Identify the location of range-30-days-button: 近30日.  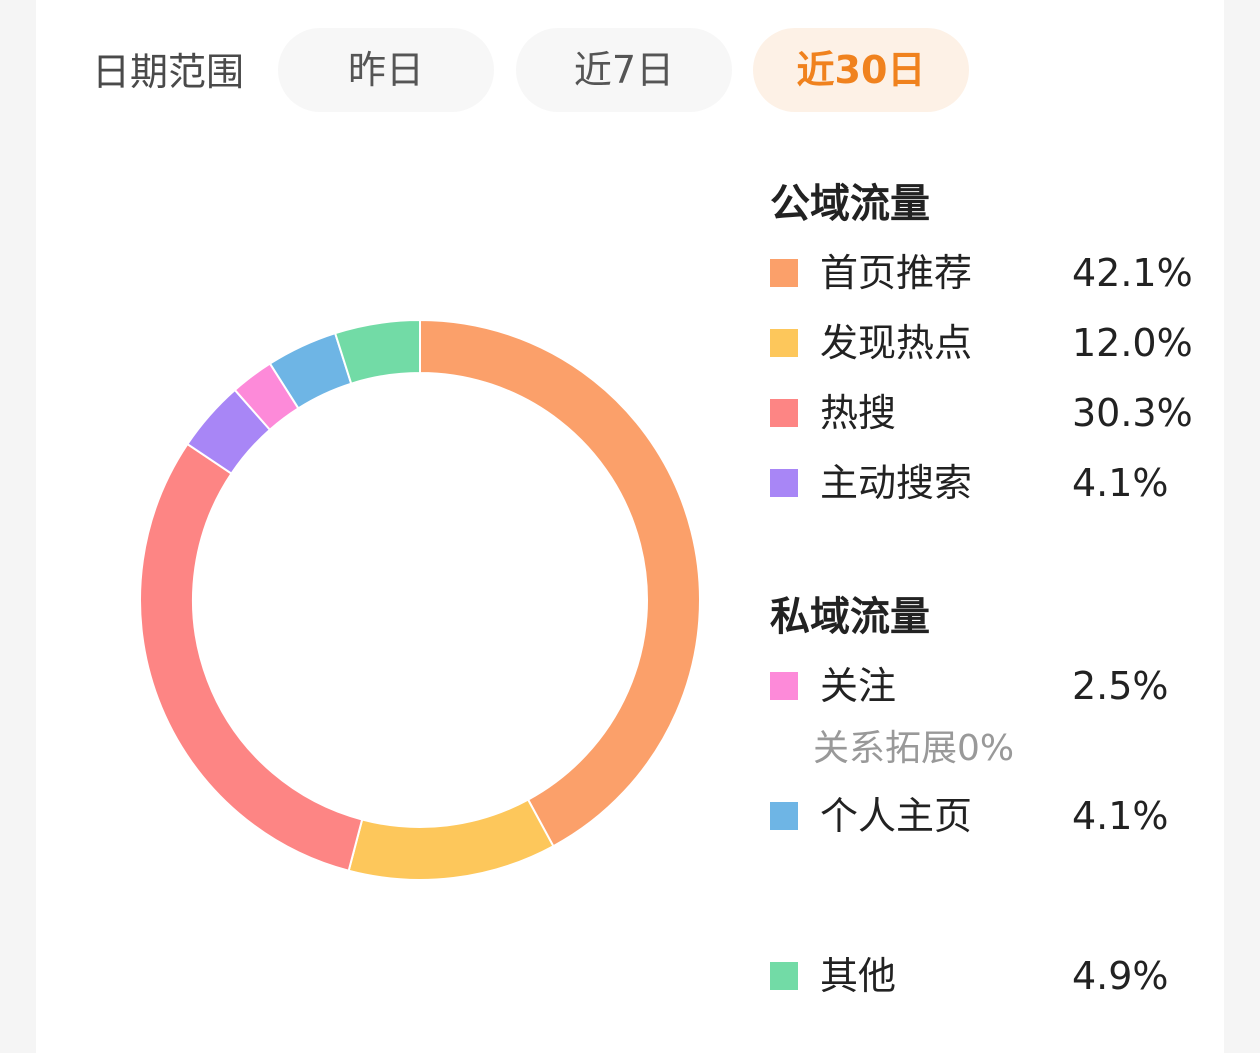
(861, 70).